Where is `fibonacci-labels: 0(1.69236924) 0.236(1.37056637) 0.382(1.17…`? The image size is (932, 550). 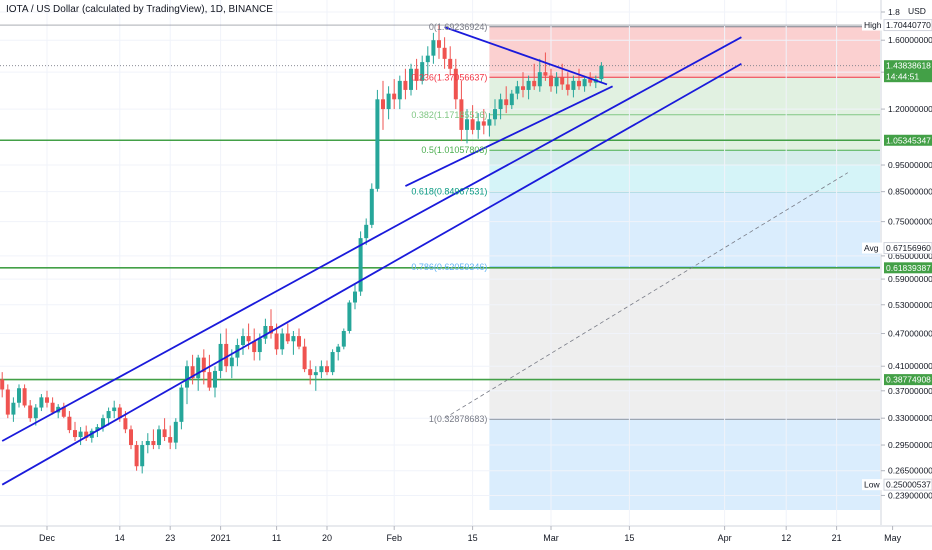
fibonacci-labels: 0(1.69236924) 0.236(1.37056637) 0.382(1.17… is located at coordinates (449, 223).